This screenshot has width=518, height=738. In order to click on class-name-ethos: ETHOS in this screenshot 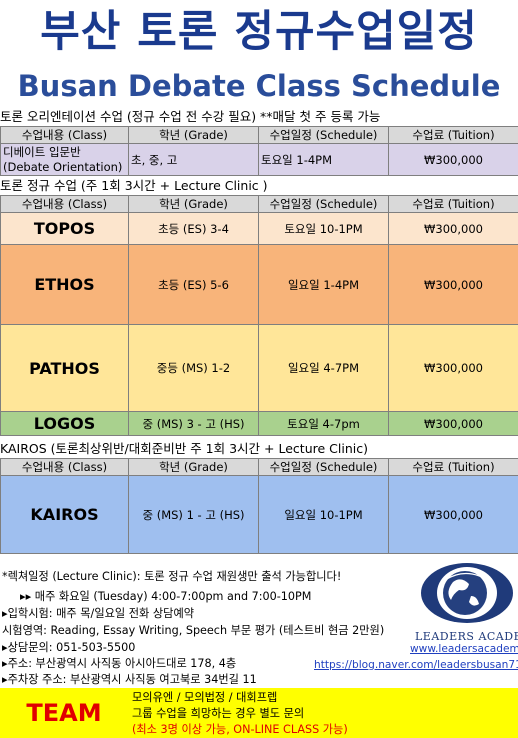, I will do `click(64, 284)`.